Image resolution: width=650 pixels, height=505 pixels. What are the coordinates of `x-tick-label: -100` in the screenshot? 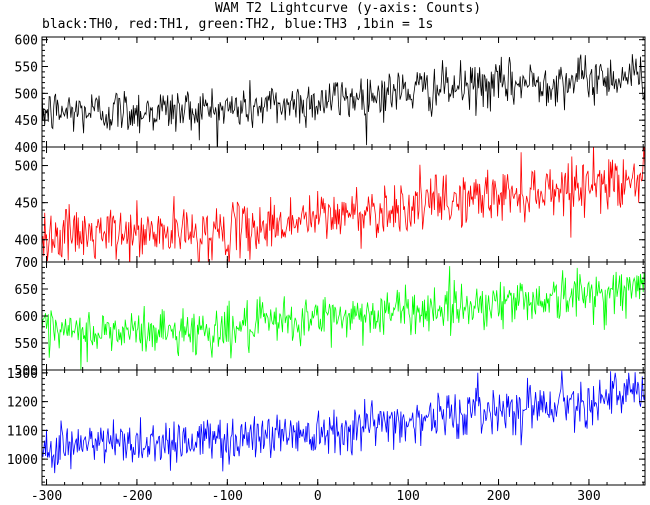 It's located at (227, 496).